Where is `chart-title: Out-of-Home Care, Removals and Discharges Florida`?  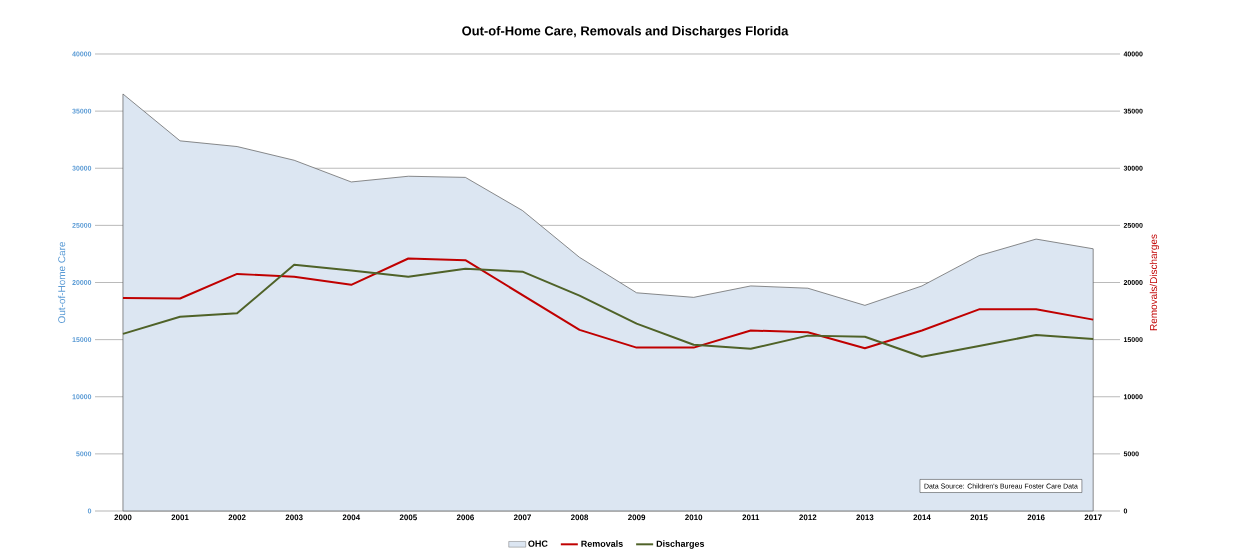
chart-title: Out-of-Home Care, Removals and Discharges Florida is located at coordinates (625, 32).